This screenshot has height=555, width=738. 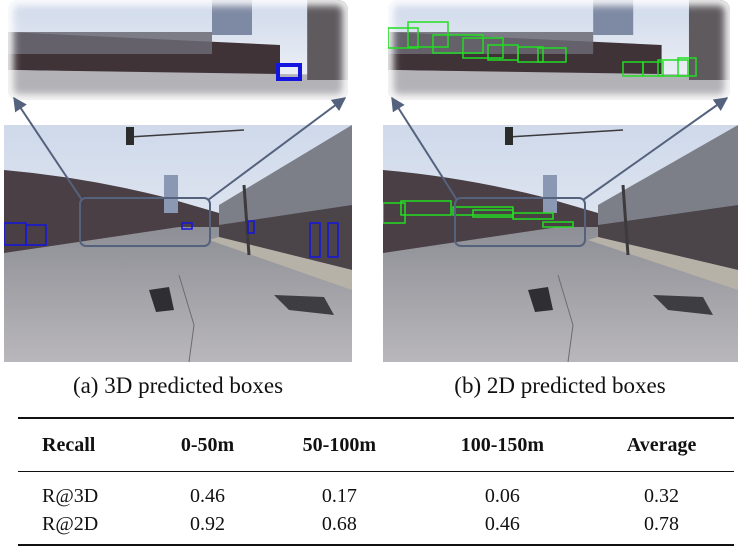 I want to click on row: R@2D 0.92 0.68 0.46 0.78, so click(x=376, y=527).